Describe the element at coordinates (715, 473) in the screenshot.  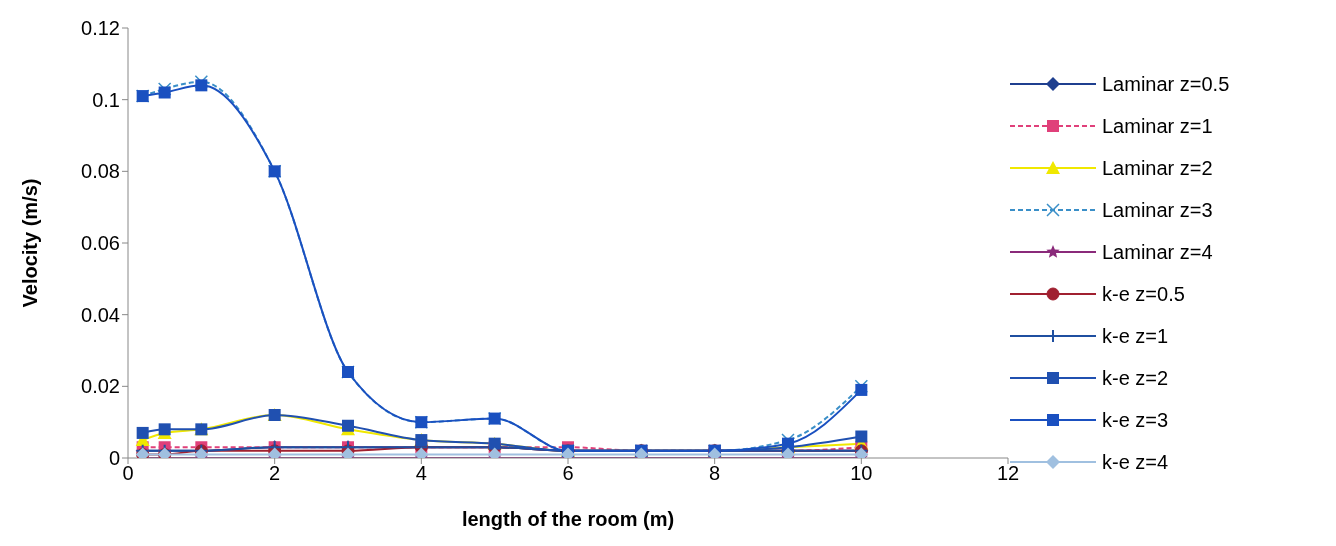
I see `x-tick-label: 8` at that location.